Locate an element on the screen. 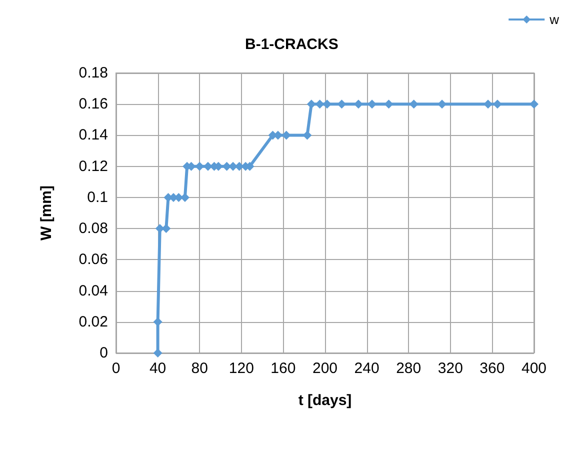  y-tick-label: 0.12 is located at coordinates (93, 166).